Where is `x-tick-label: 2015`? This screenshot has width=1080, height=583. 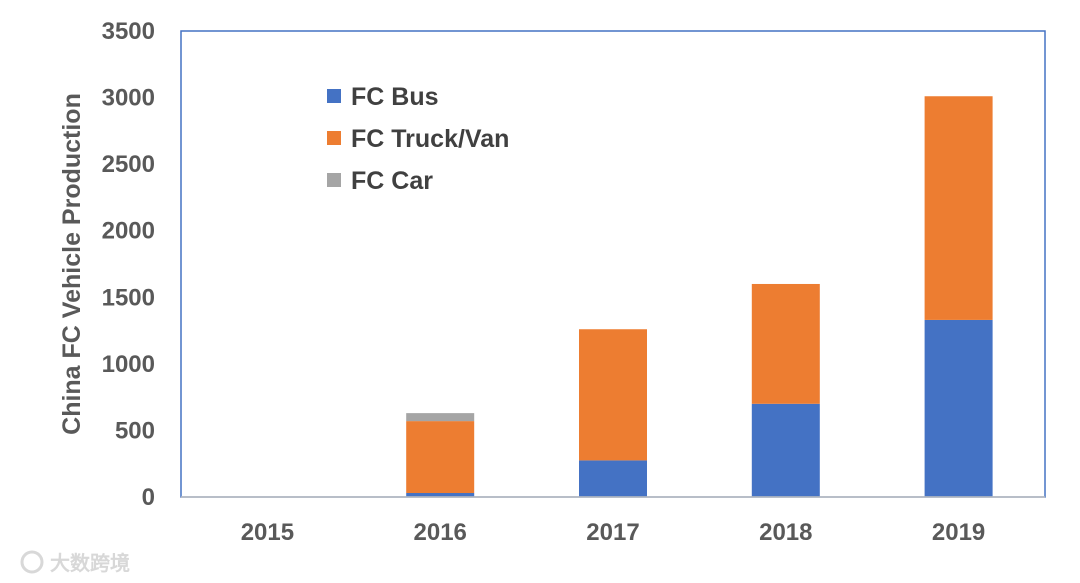
x-tick-label: 2015 is located at coordinates (267, 532).